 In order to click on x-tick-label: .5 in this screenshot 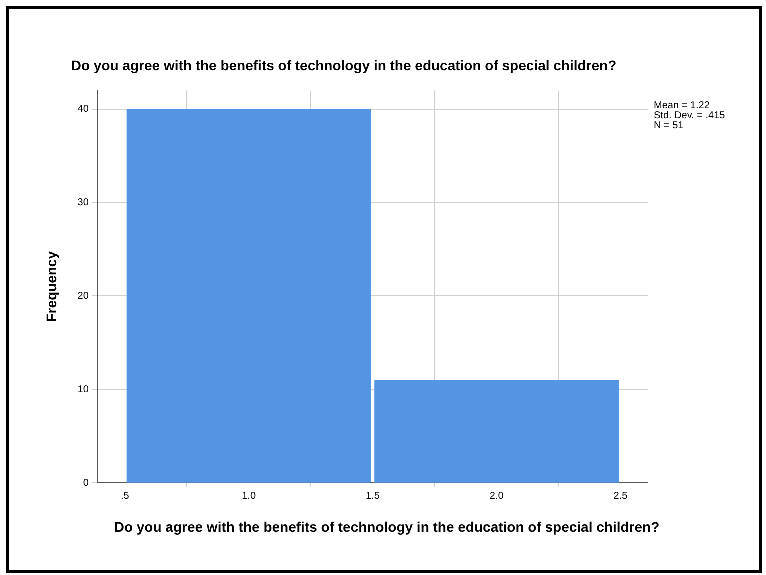, I will do `click(125, 496)`.